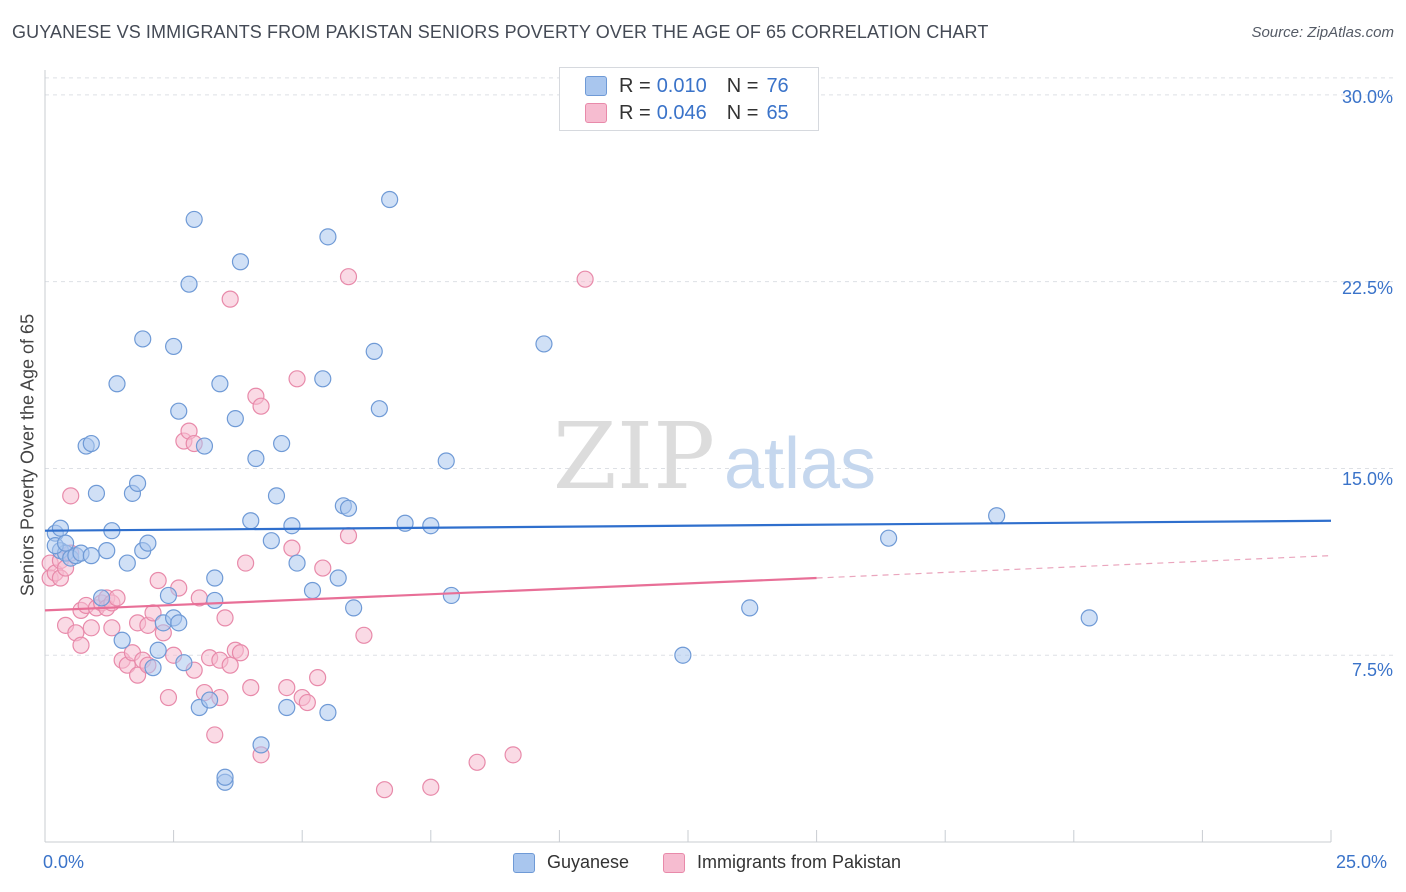 Image resolution: width=1406 pixels, height=892 pixels. Describe the element at coordinates (1367, 97) in the screenshot. I see `y-tick-label: 30.0%` at that location.